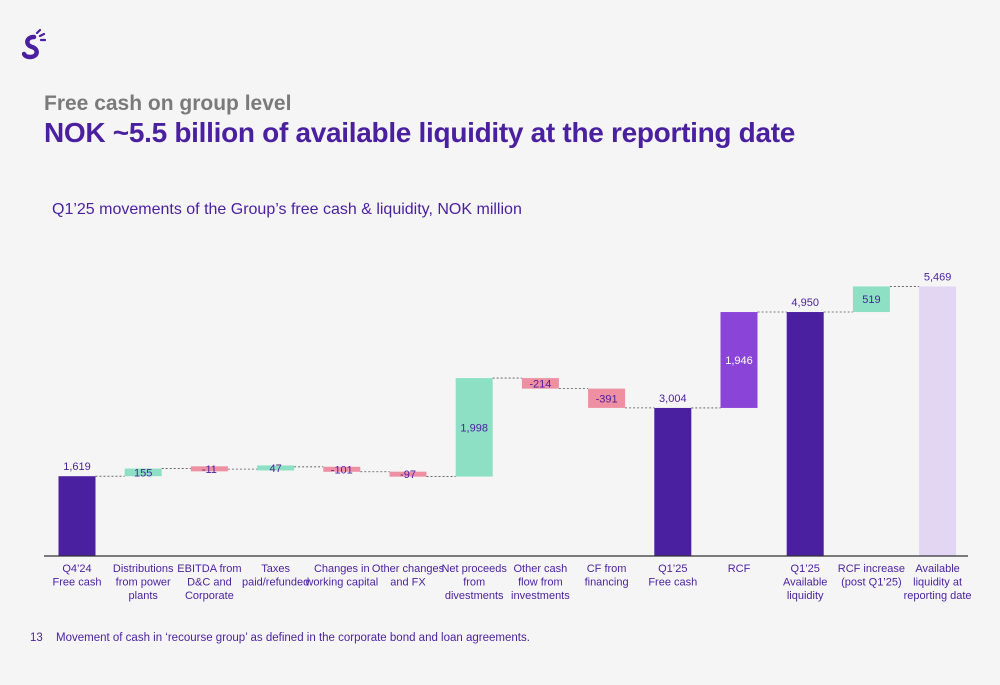 This screenshot has width=1000, height=685. What do you see at coordinates (871, 576) in the screenshot?
I see `category-label-12: RCF increase (post Q1’25)` at bounding box center [871, 576].